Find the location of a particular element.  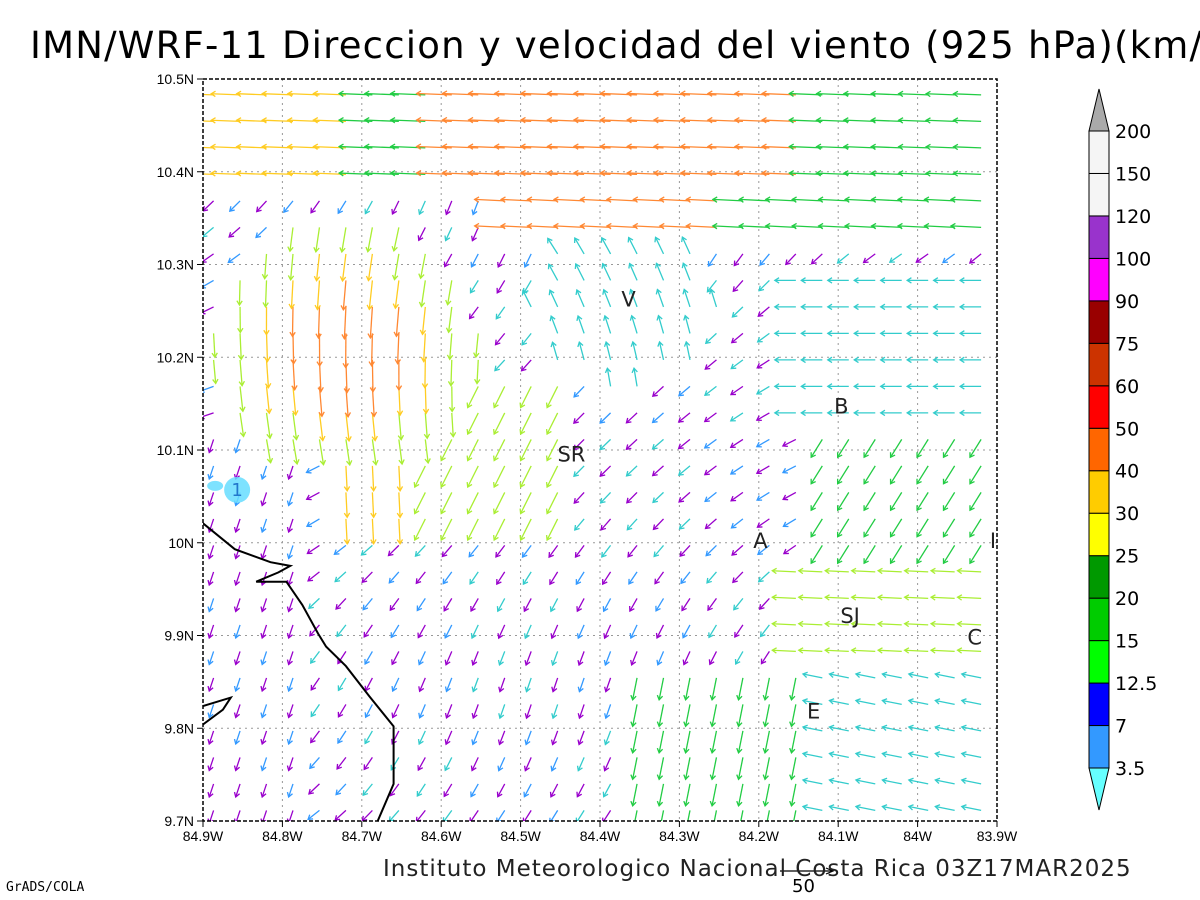

colorbar-max-triangle is located at coordinates (1099, 110).